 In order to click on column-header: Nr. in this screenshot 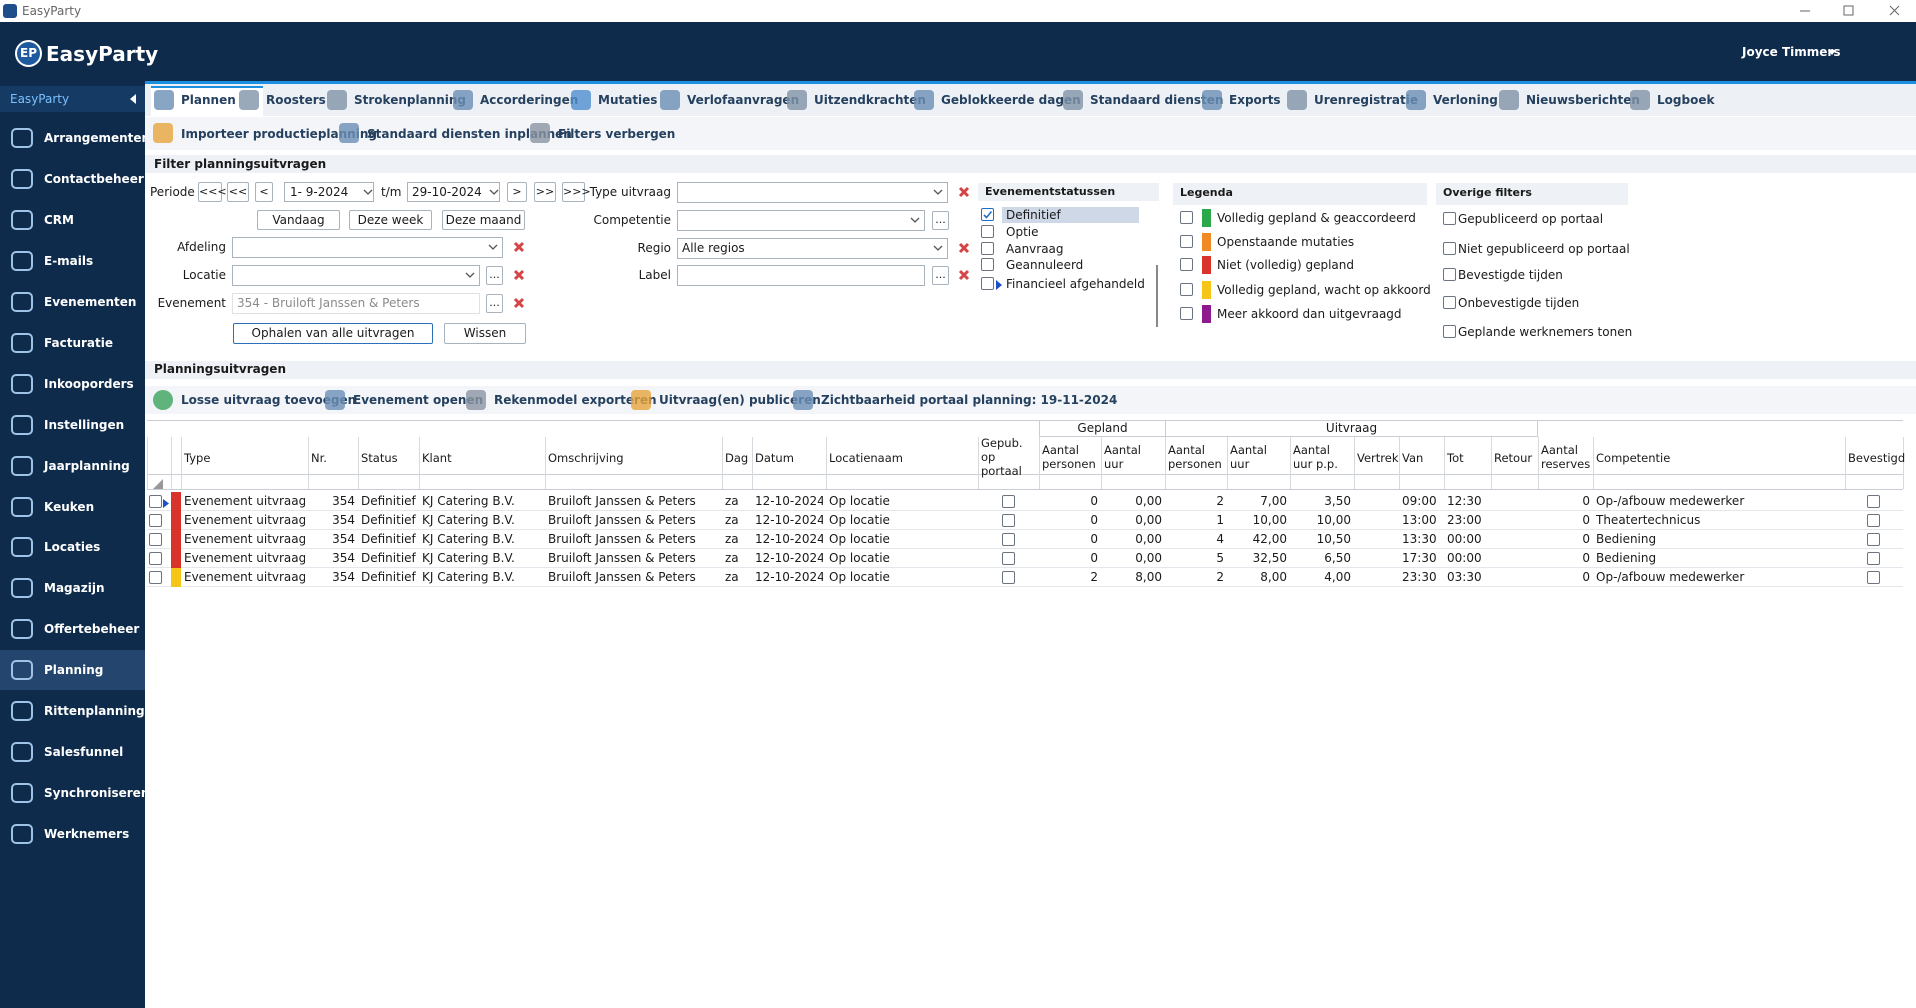, I will do `click(319, 458)`.